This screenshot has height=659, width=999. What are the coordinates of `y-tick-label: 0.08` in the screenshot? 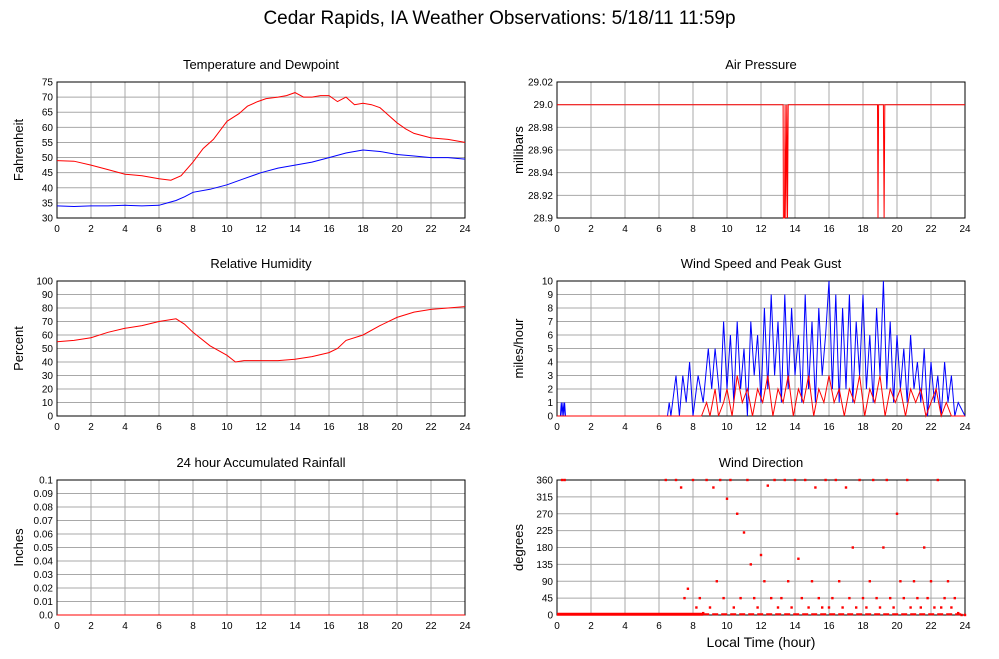 It's located at (44, 508).